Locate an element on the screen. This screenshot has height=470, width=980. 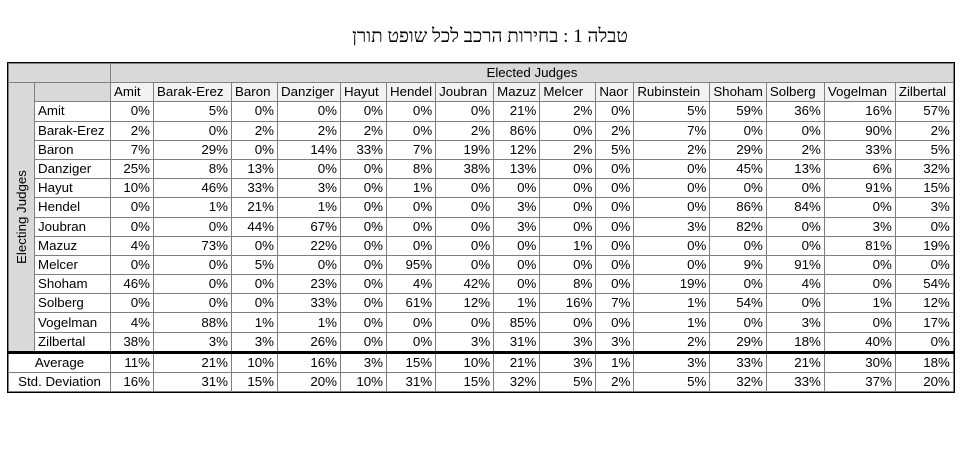
row-header: Joubran is located at coordinates (72, 226).